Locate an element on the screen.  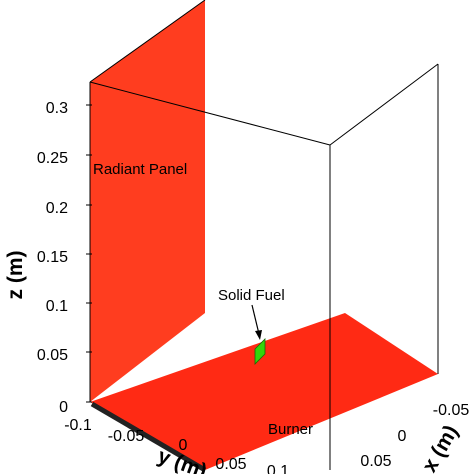
z-tick-label: 0.25 is located at coordinates (52, 158).